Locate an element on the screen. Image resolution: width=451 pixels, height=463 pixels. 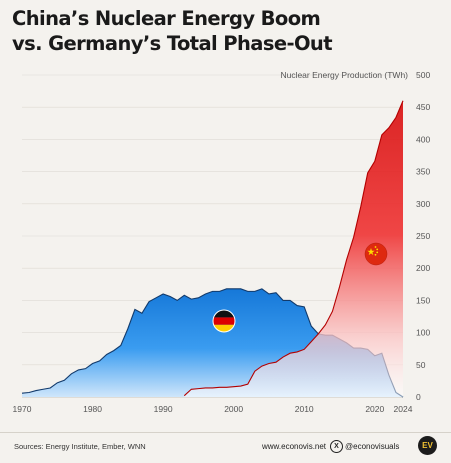
germany-flag-icon is located at coordinates (224, 321).